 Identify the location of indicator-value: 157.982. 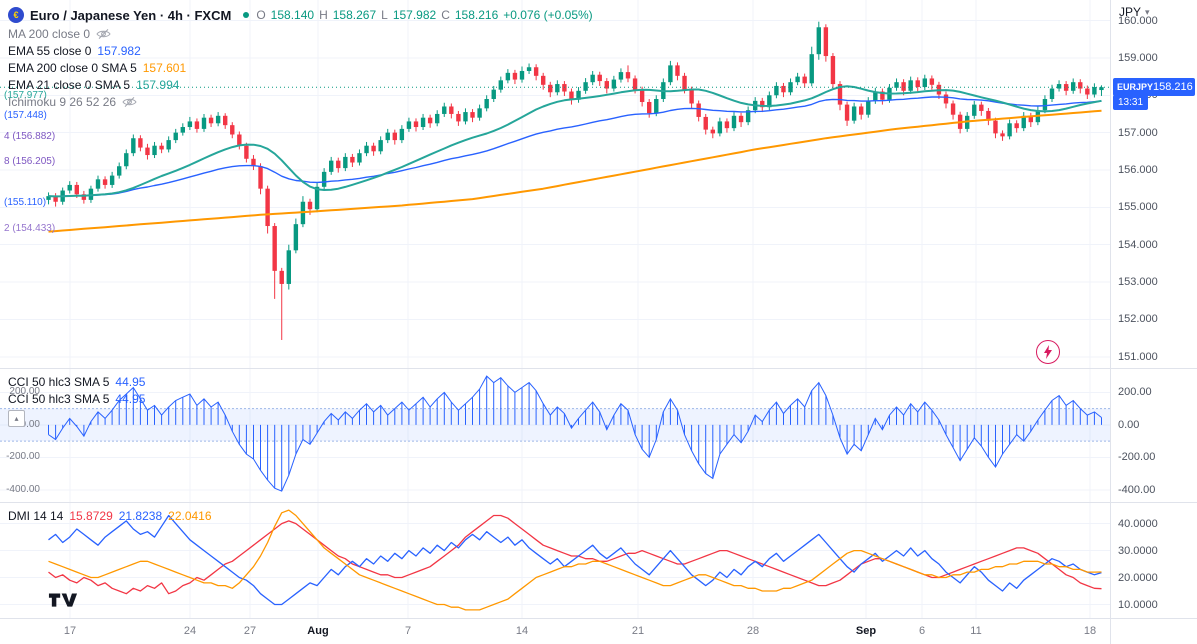
(119, 50).